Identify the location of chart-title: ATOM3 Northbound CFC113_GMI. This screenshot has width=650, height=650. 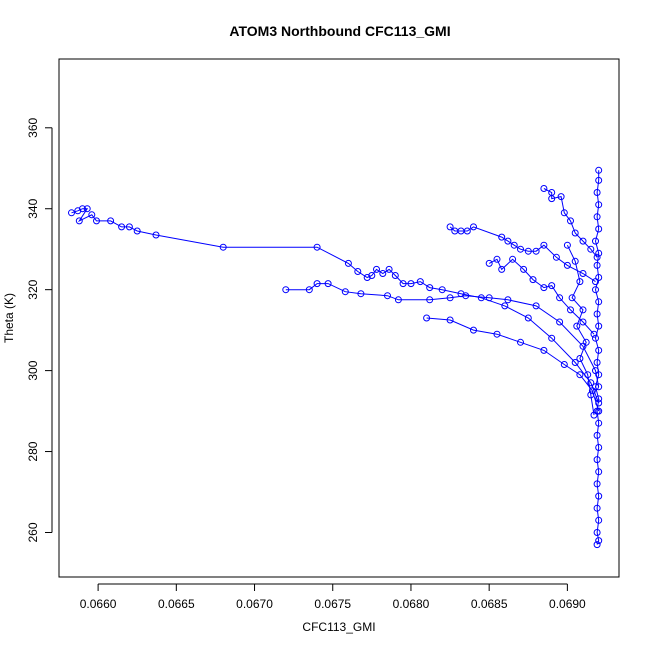
(339, 31).